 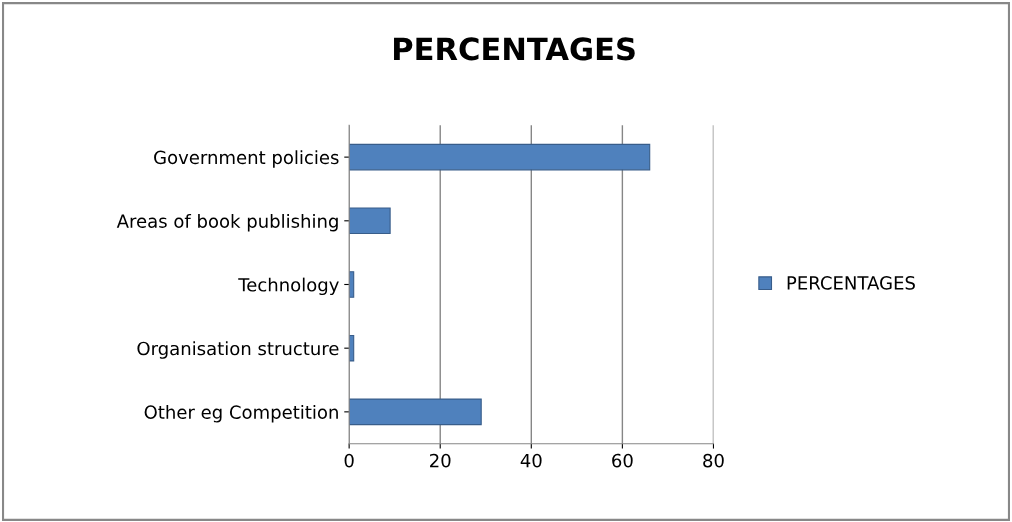 What do you see at coordinates (288, 286) in the screenshot?
I see `y-tick-label: Technology` at bounding box center [288, 286].